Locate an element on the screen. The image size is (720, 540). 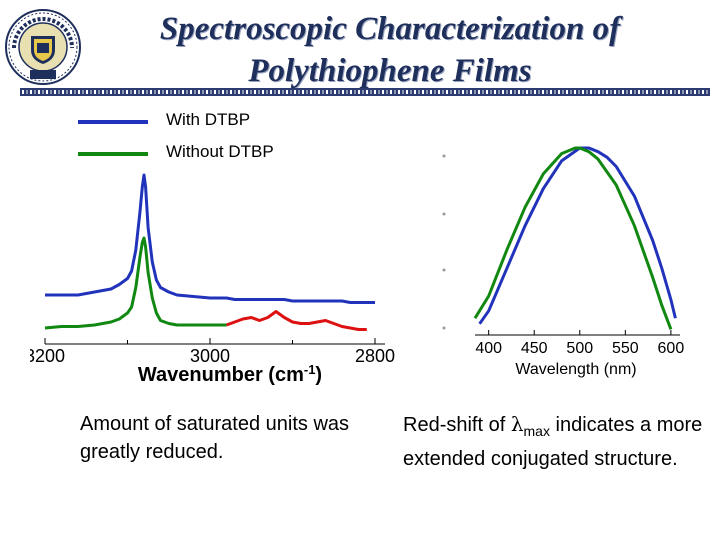
uv-x-tick-label: 600 is located at coordinates (671, 348).